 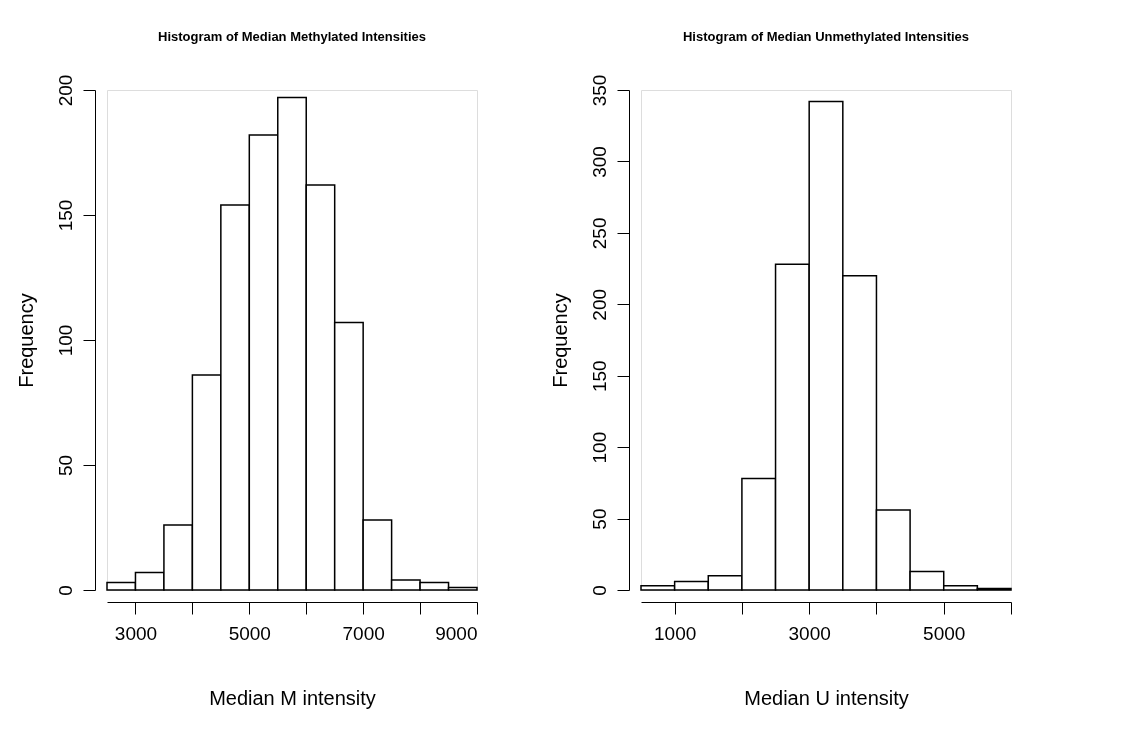 What do you see at coordinates (292, 37) in the screenshot?
I see `chart-title: Histogram of Median Methylated Intensities` at bounding box center [292, 37].